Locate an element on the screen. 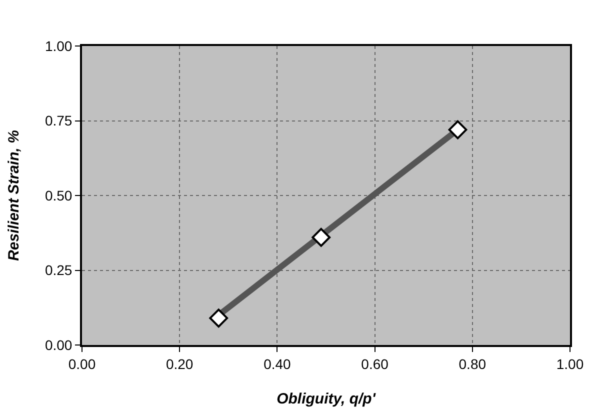 The image size is (600, 416). y-tick-label: 0.50 is located at coordinates (58, 195).